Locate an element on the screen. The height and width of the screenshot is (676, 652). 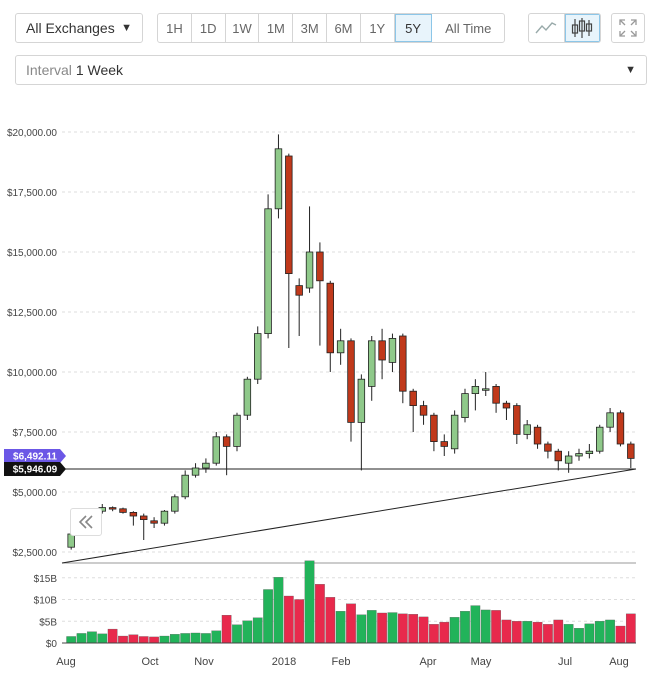
exchange-select: All Exchanges ▼ is located at coordinates (79, 28).